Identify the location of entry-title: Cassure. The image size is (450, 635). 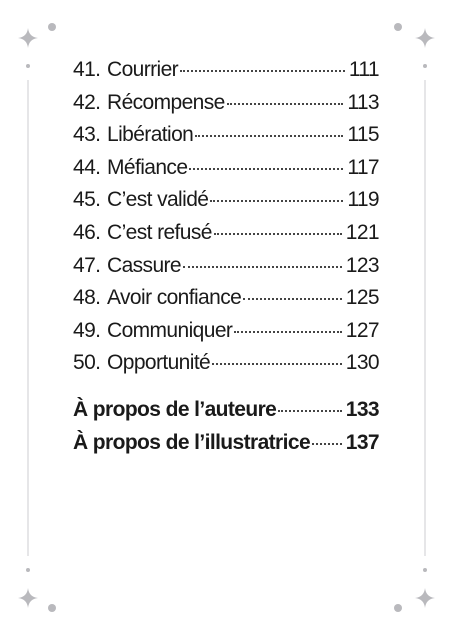
(144, 265).